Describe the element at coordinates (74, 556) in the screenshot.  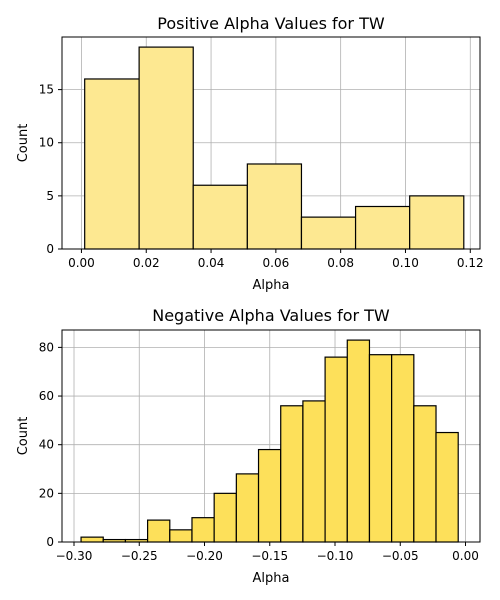
I see `negative-x-tick-label: −0.30` at that location.